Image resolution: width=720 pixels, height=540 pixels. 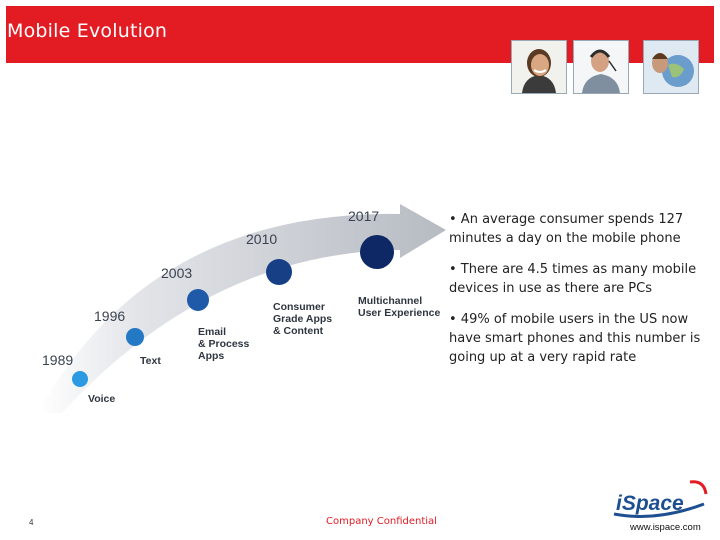 I want to click on photo-man-headset, so click(x=601, y=67).